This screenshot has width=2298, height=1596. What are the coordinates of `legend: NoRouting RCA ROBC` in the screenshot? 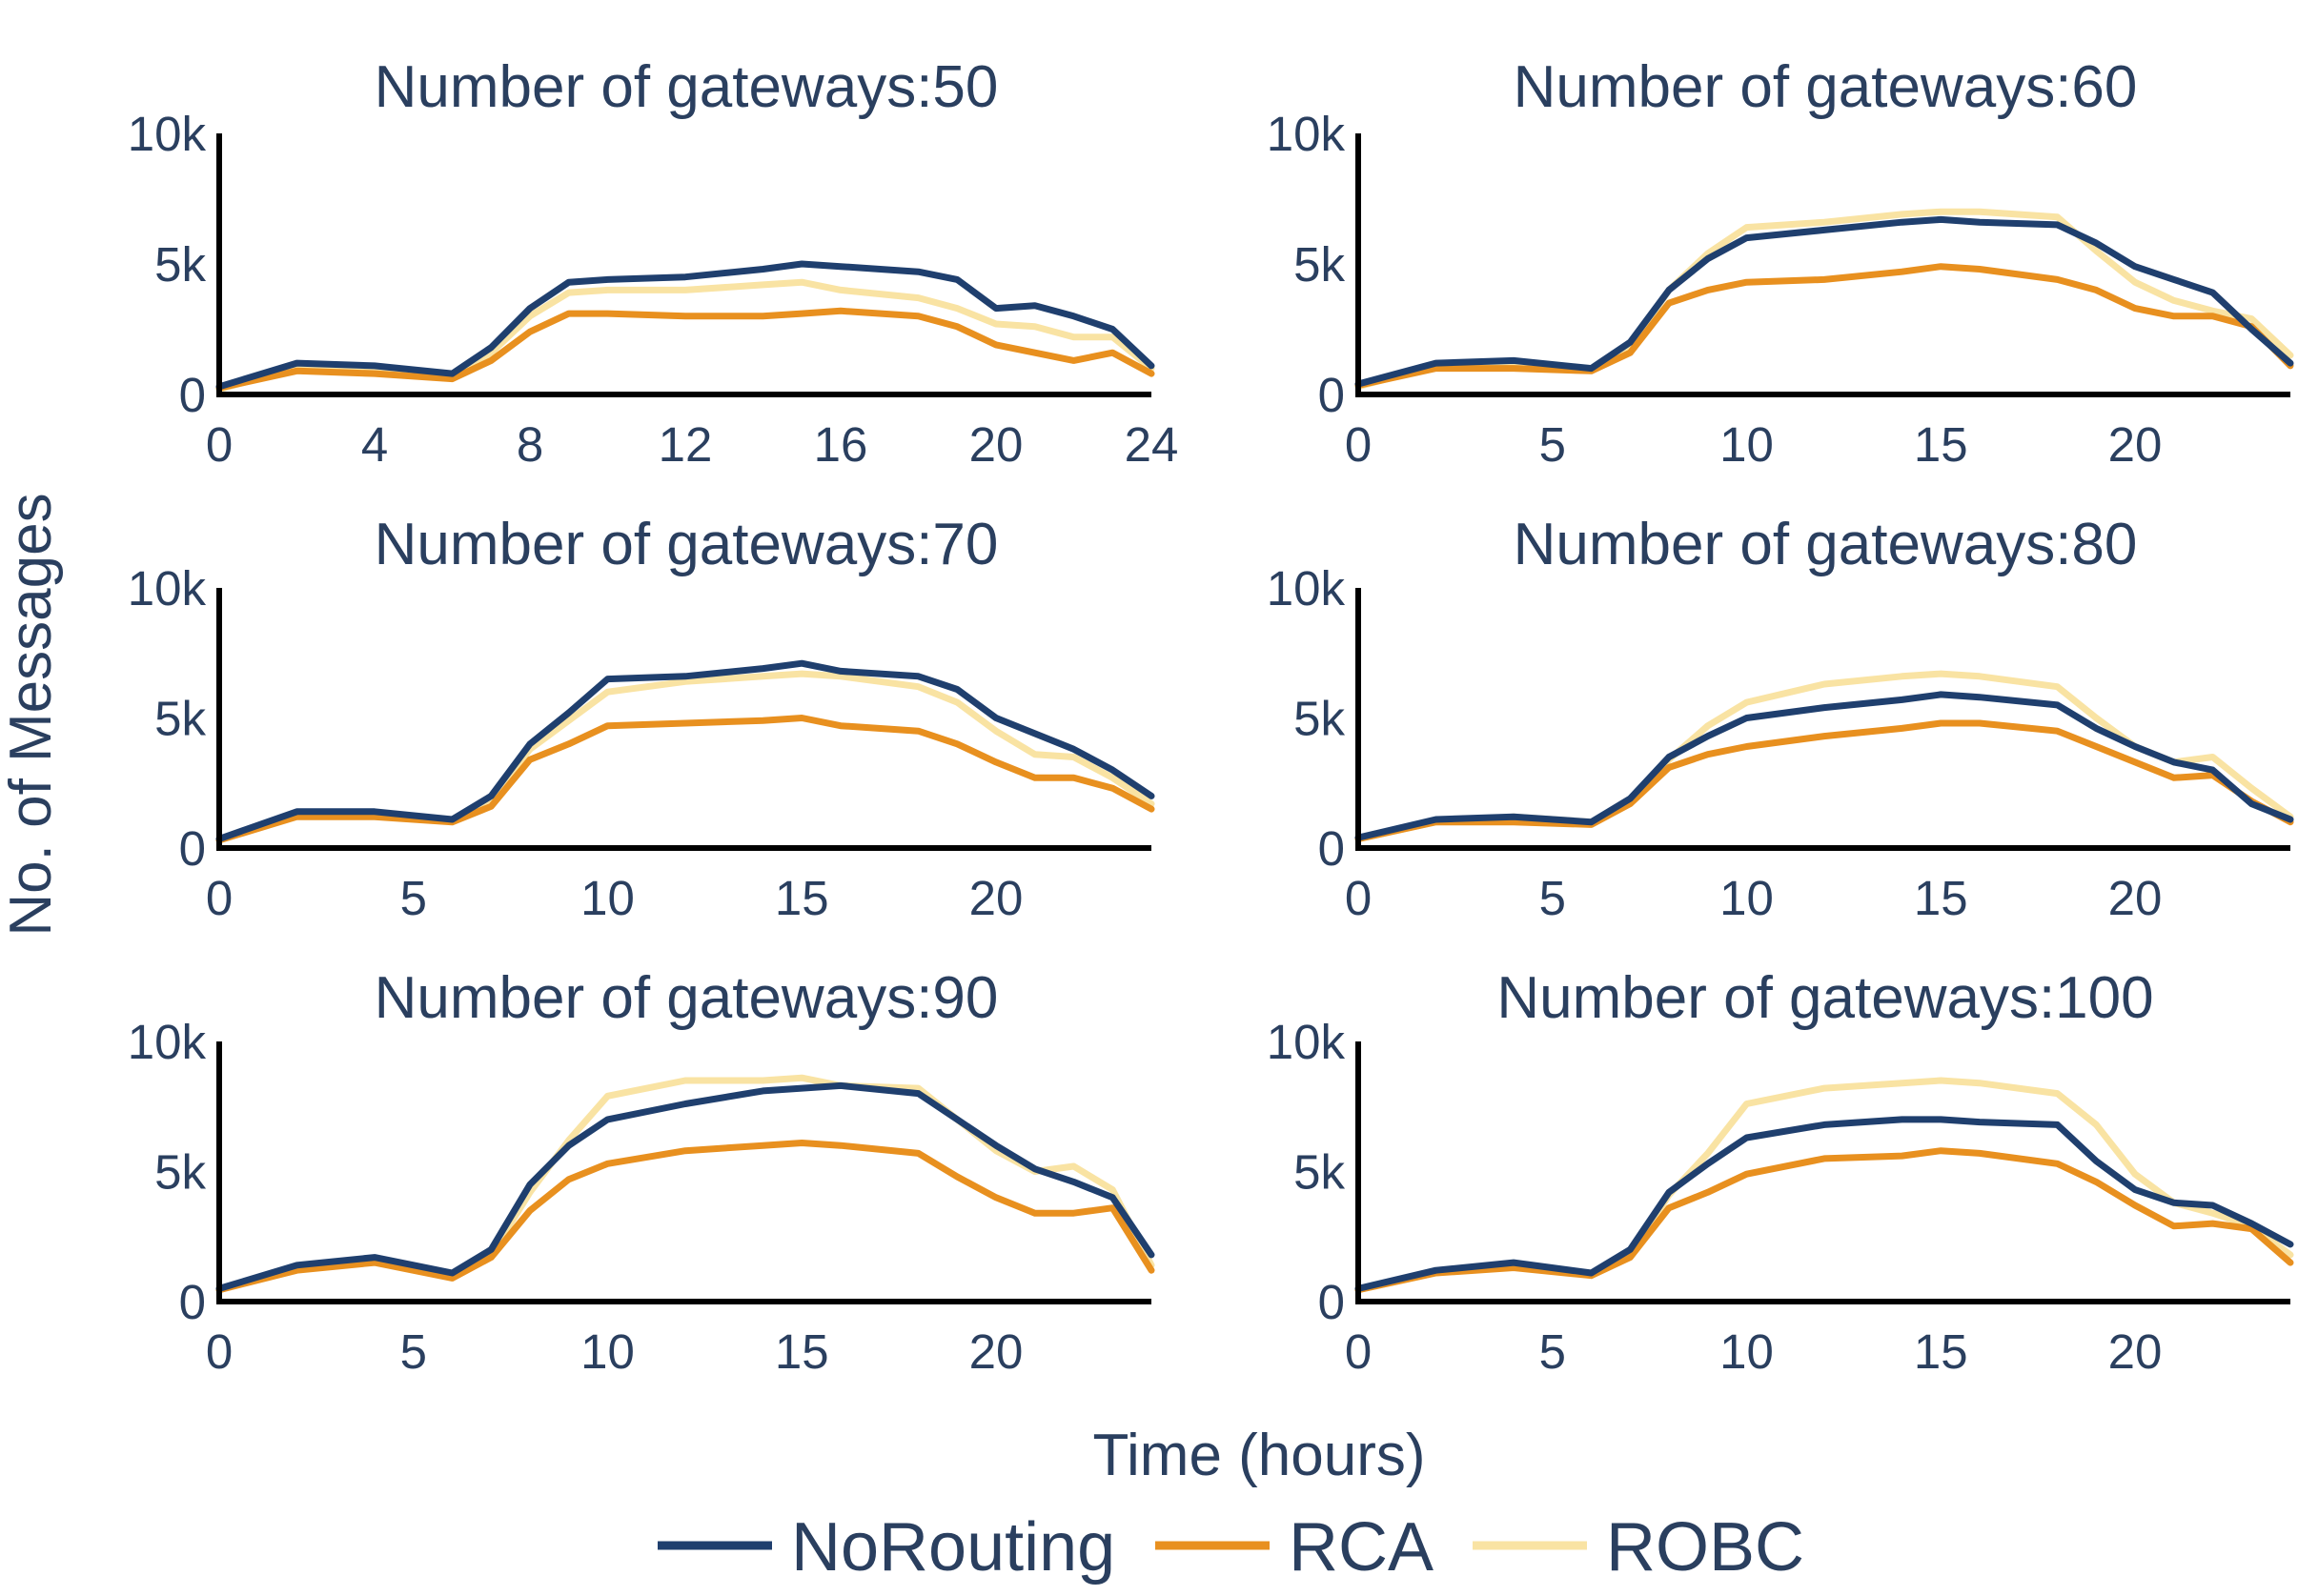 It's located at (1231, 1547).